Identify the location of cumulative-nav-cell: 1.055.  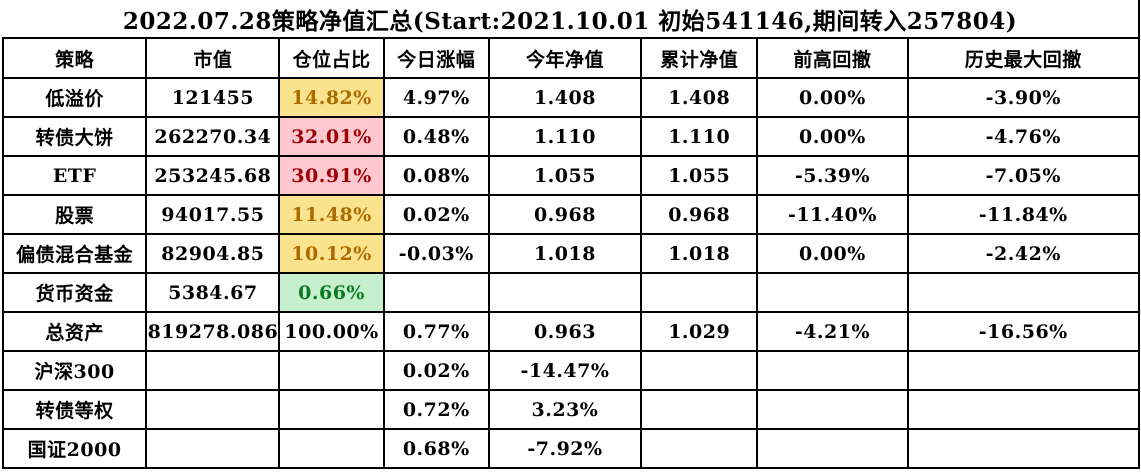
(699, 175).